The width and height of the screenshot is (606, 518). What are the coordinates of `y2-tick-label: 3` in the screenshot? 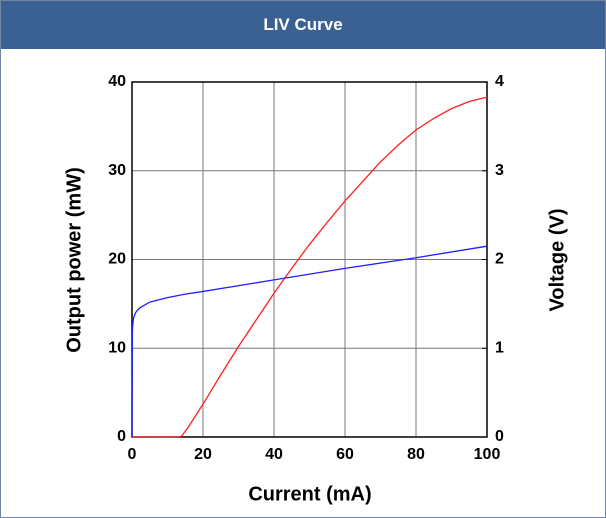 It's located at (499, 170).